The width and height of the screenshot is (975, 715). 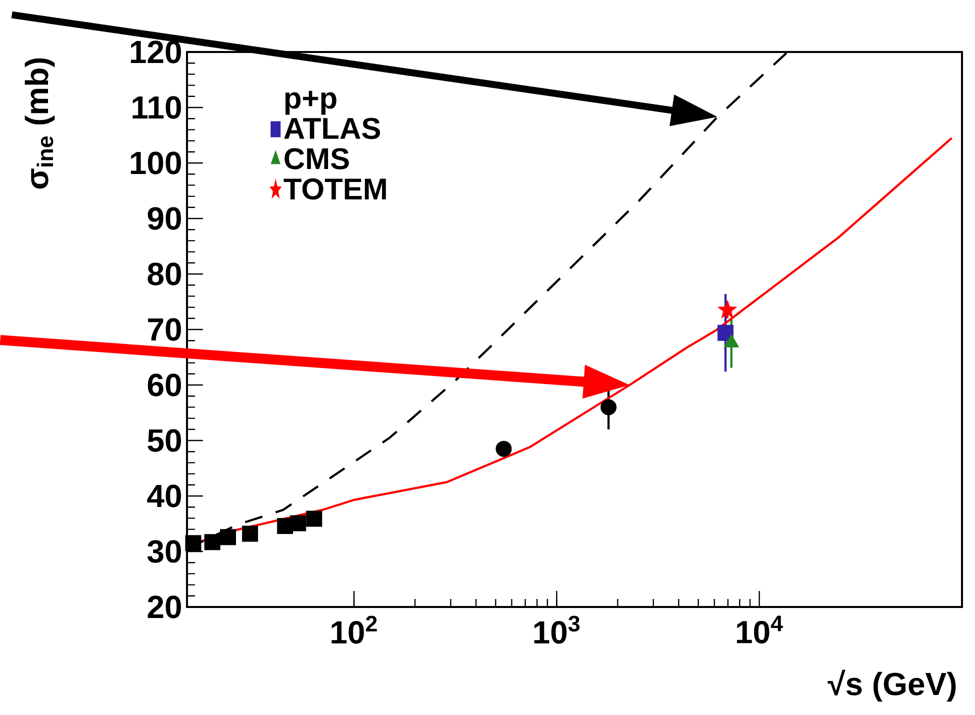 I want to click on y-tick-label: 100, so click(x=155, y=163).